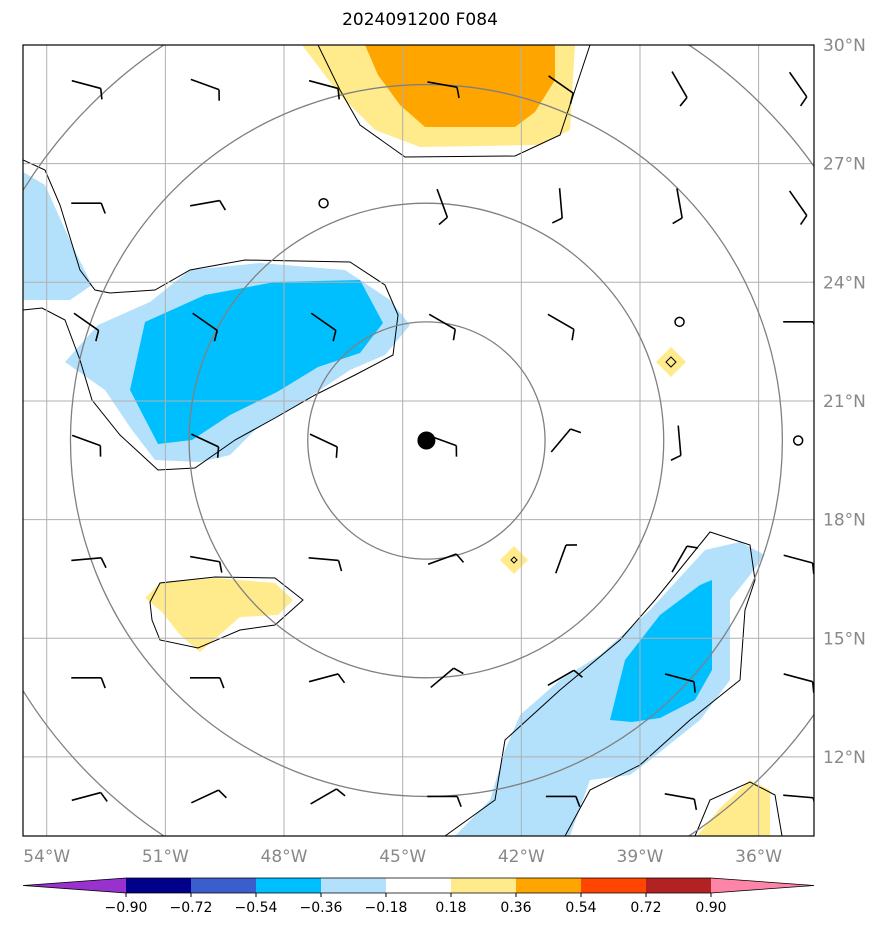  What do you see at coordinates (256, 362) in the screenshot?
I see `negative-core-northwest` at bounding box center [256, 362].